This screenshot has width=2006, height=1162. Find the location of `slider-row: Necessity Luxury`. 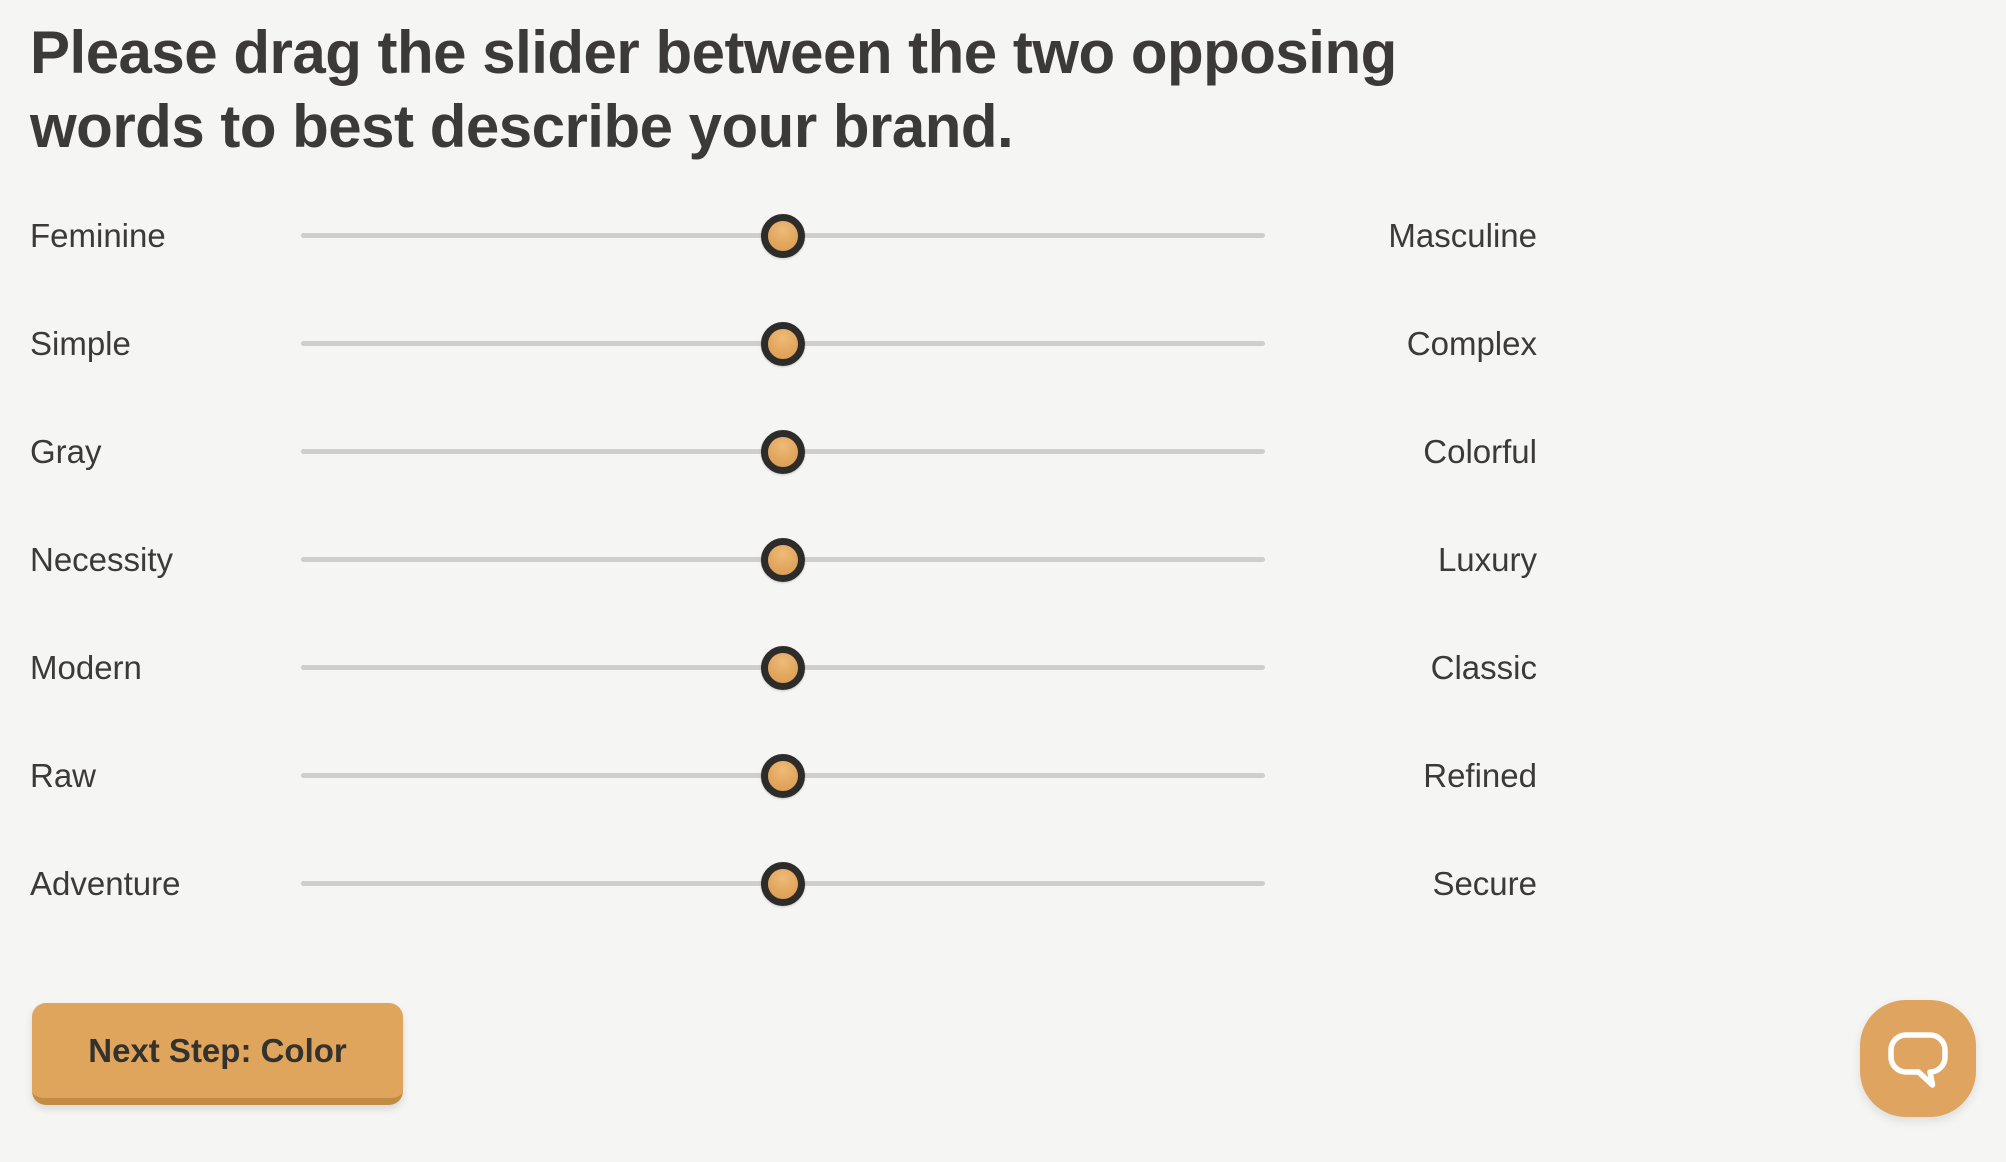

slider-row: Necessity Luxury is located at coordinates (1003, 560).